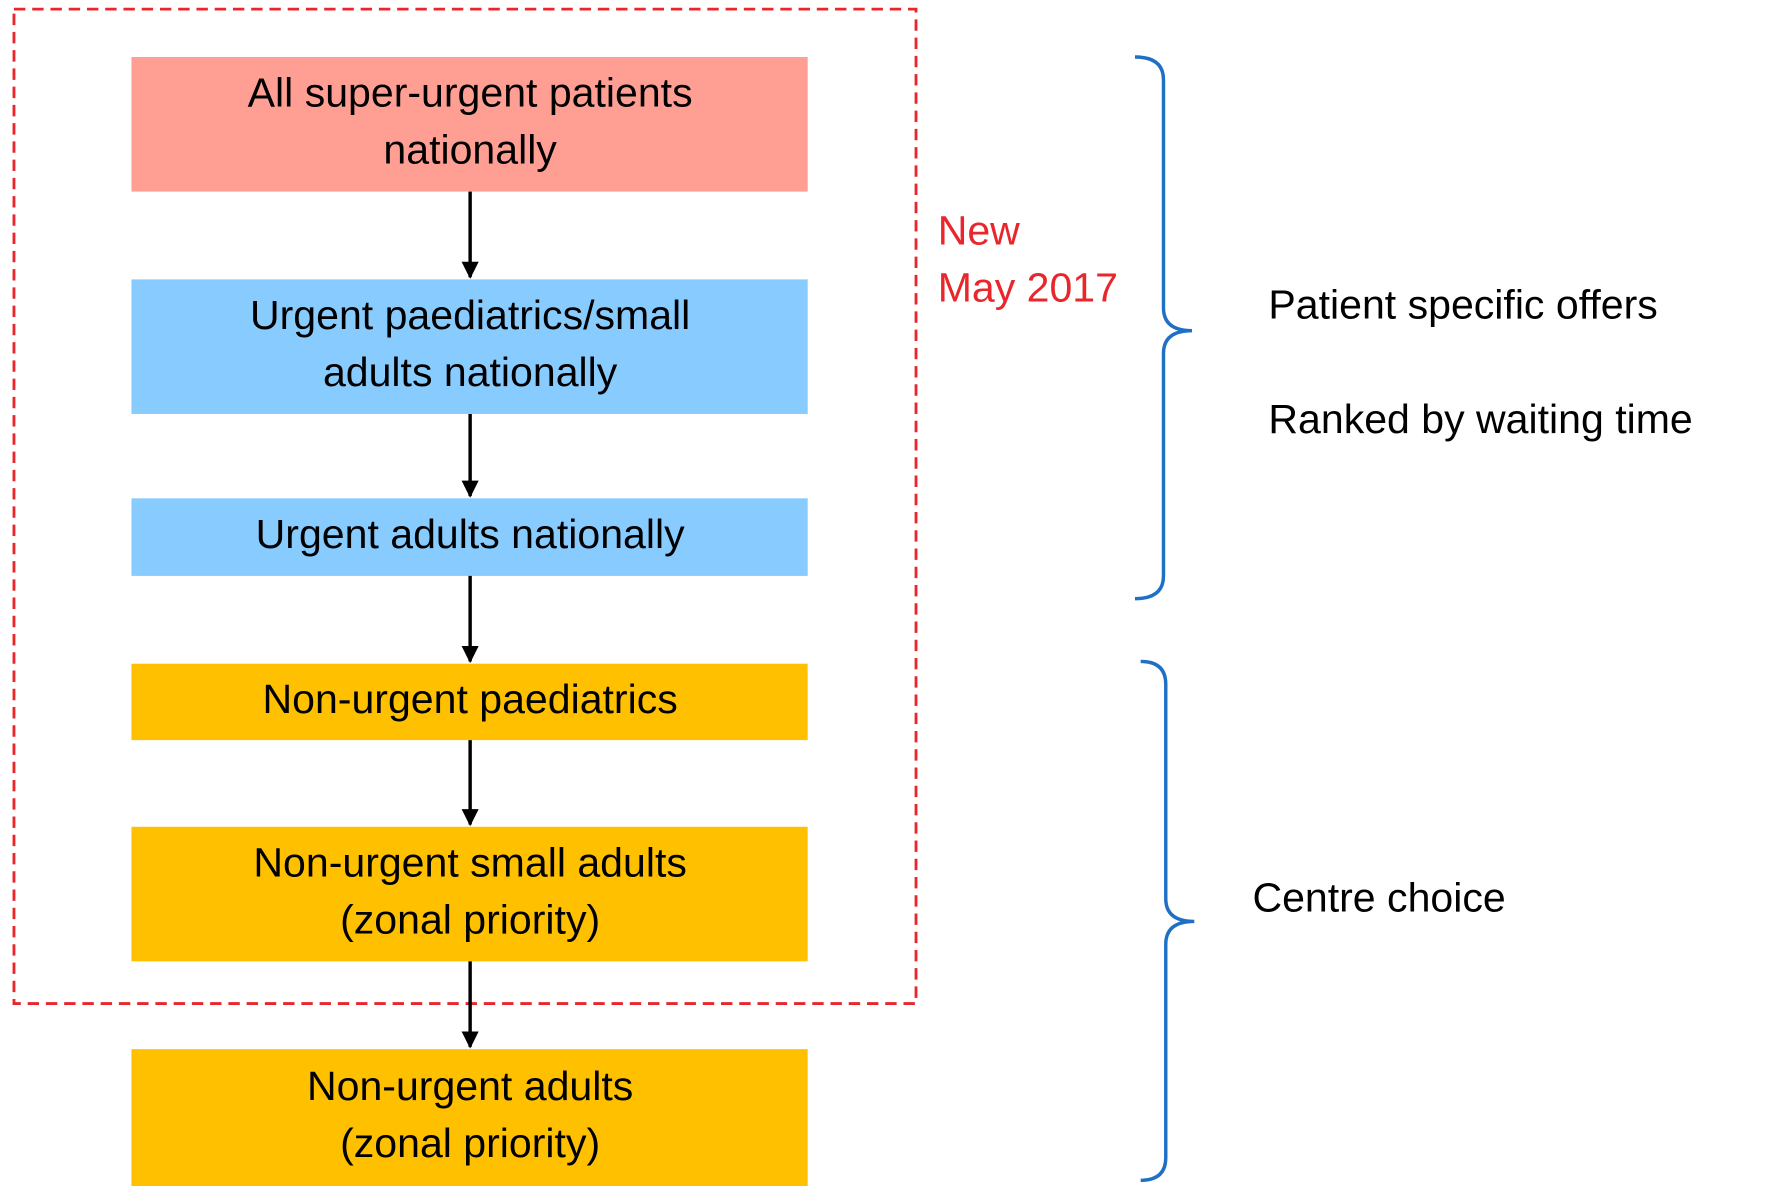 Image resolution: width=1791 pixels, height=1186 pixels. Describe the element at coordinates (979, 231) in the screenshot. I see `new-note: New` at that location.